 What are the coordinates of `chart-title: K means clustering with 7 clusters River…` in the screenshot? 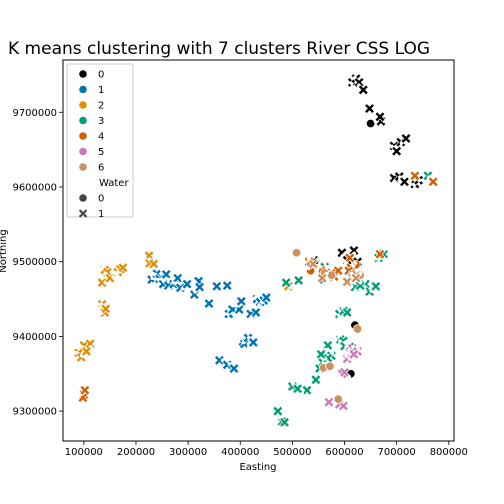 It's located at (219, 49).